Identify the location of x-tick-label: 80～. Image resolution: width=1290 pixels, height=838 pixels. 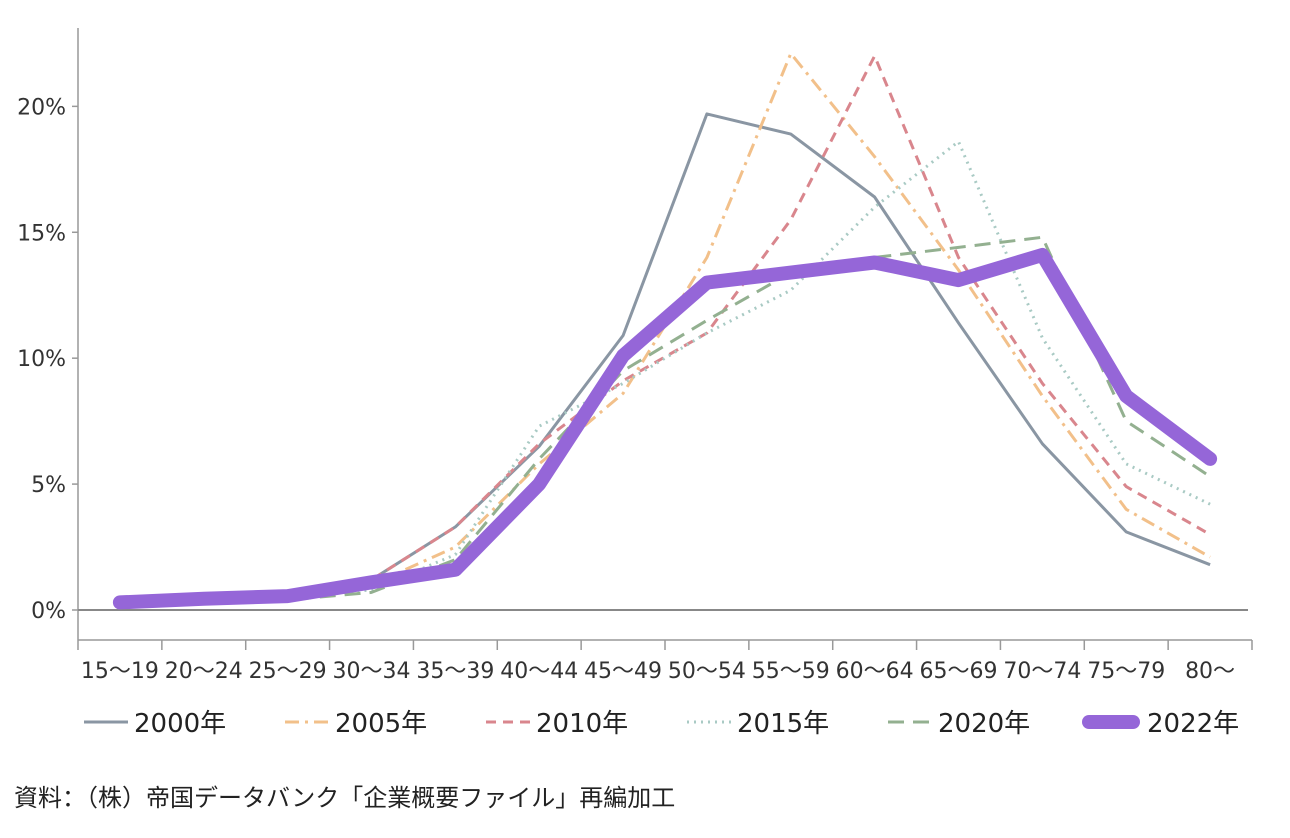
(1210, 671).